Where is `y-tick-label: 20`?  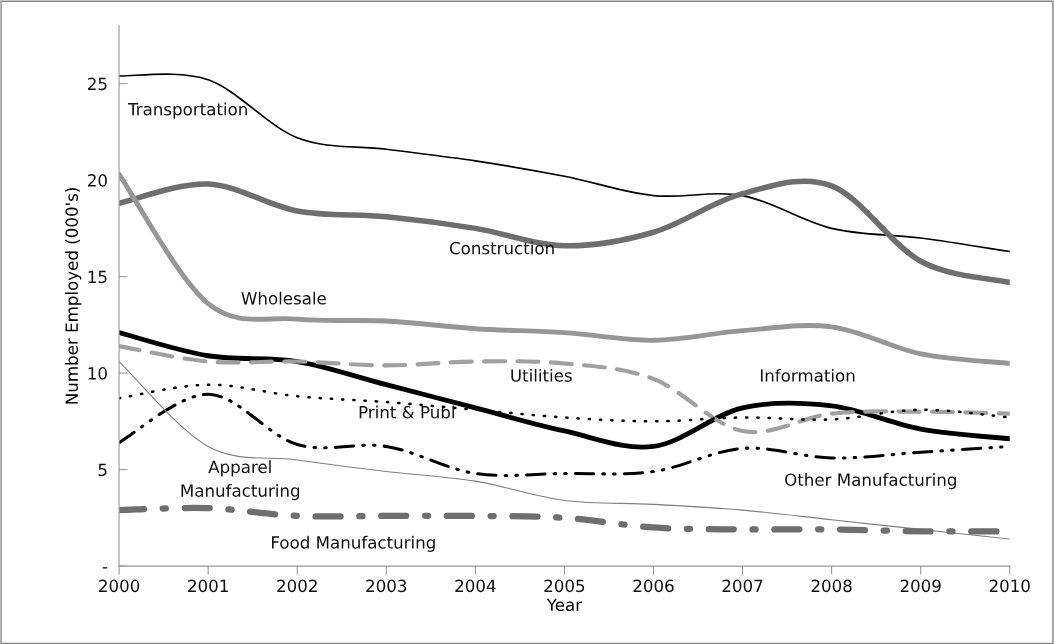 y-tick-label: 20 is located at coordinates (97, 180).